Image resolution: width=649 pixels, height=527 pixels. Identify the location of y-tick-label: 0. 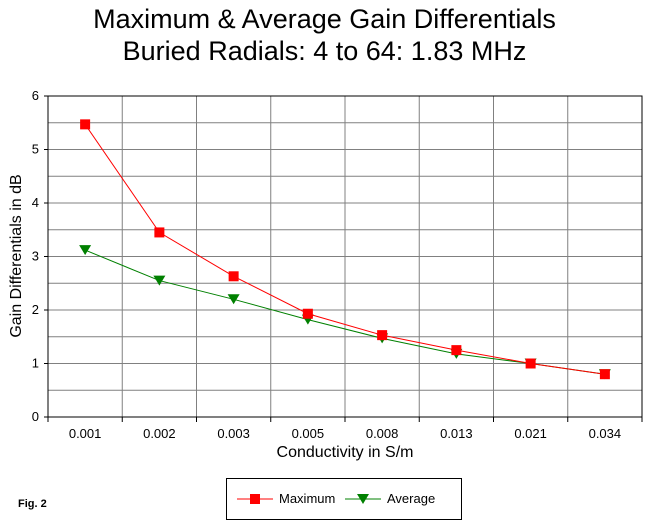
(35, 416).